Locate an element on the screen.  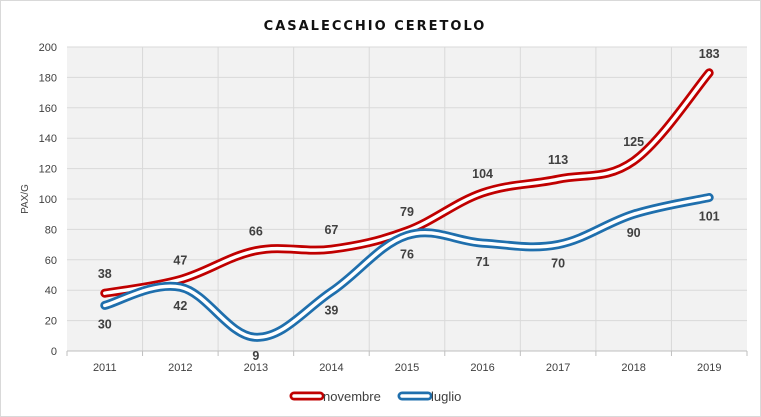
y-tick-label: 200 is located at coordinates (48, 48).